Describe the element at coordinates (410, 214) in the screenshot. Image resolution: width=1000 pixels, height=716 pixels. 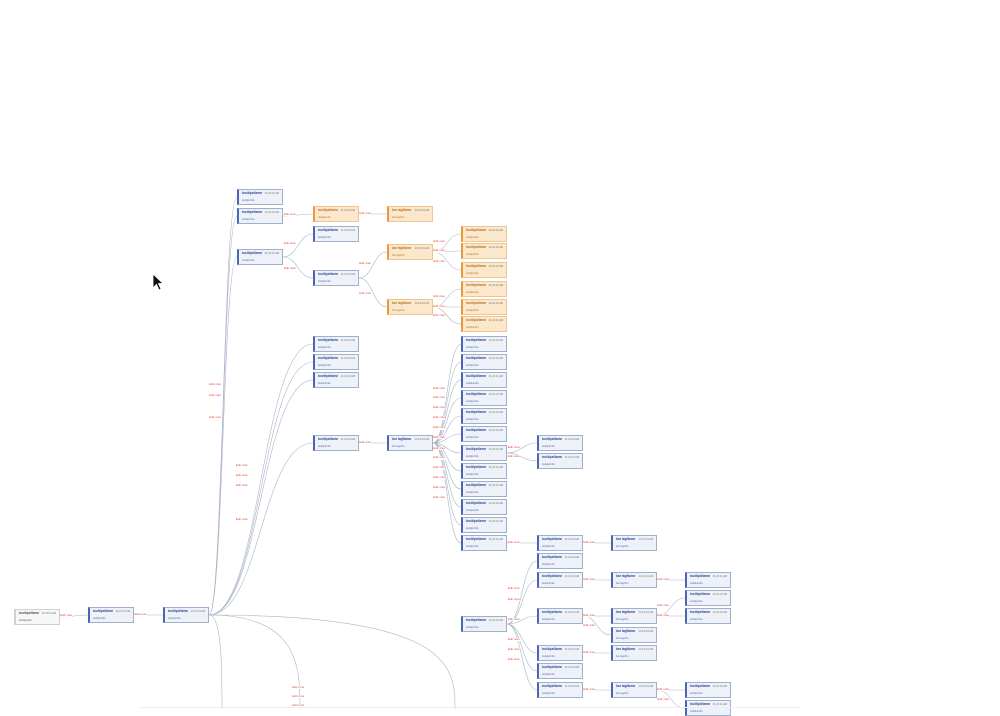
I see `tree-node-c1: bar tagName 11:23:24 AM bar tagInfo` at that location.